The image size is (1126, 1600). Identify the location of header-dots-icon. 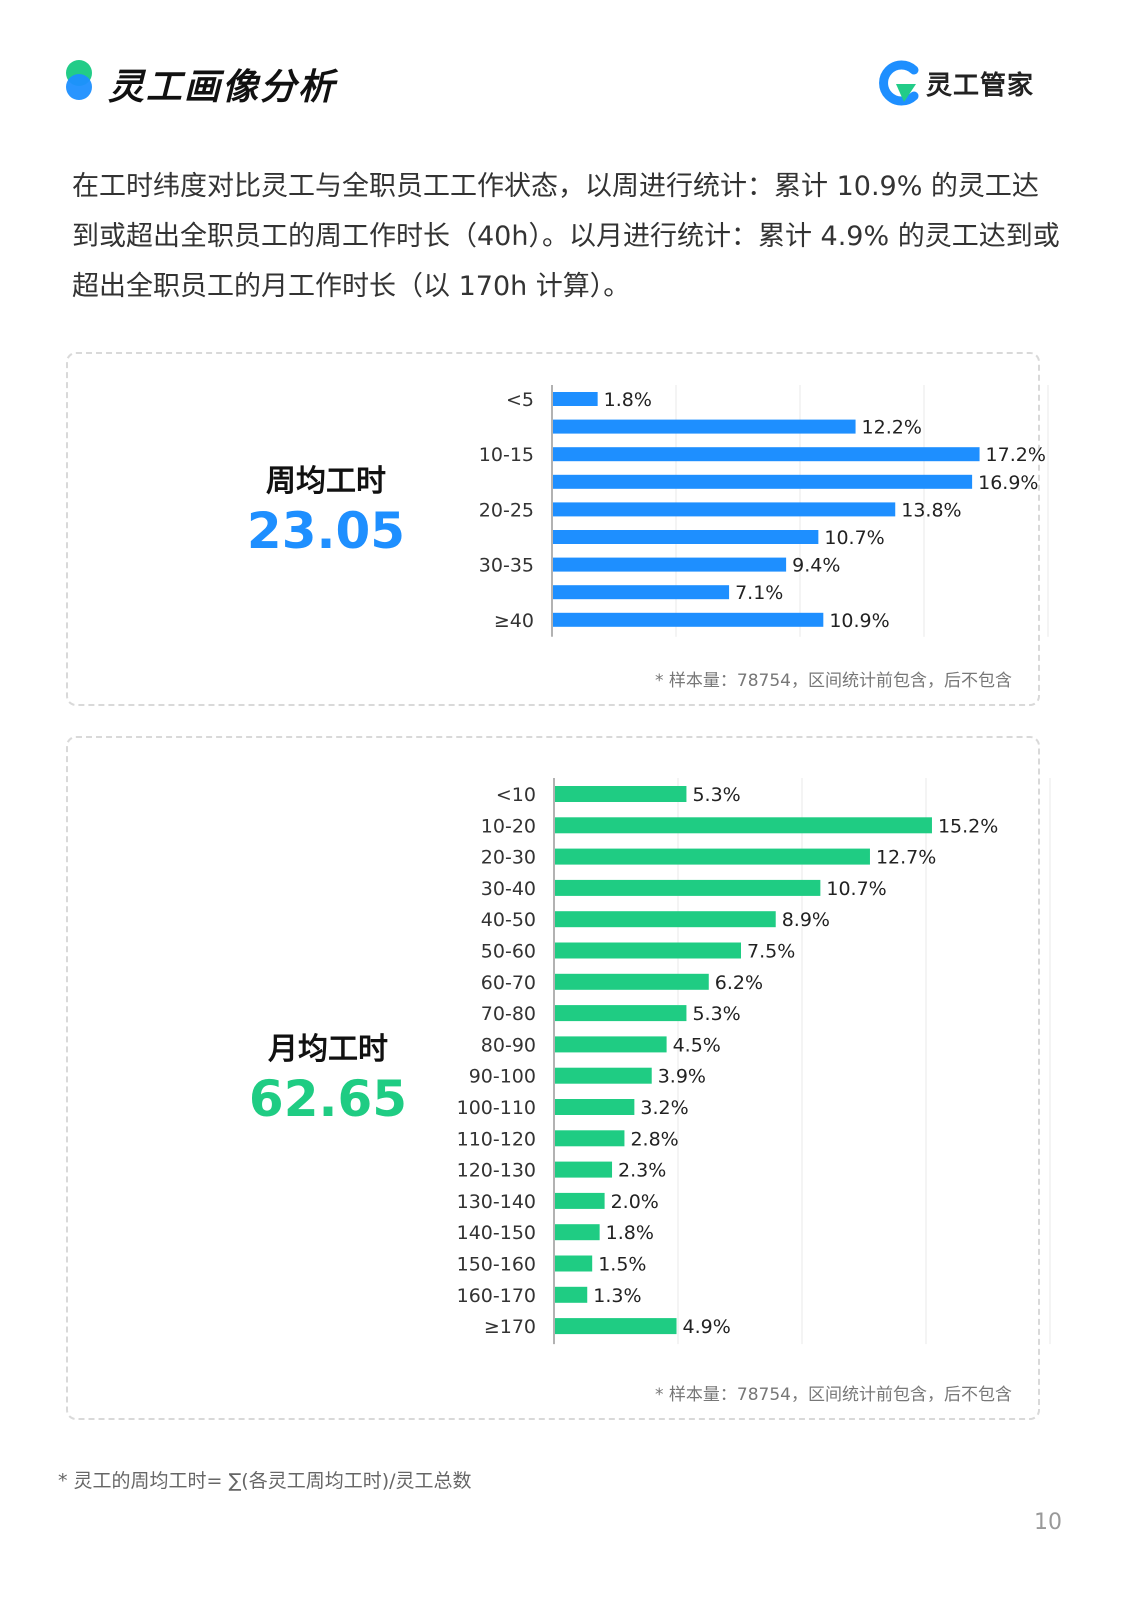
(80, 80).